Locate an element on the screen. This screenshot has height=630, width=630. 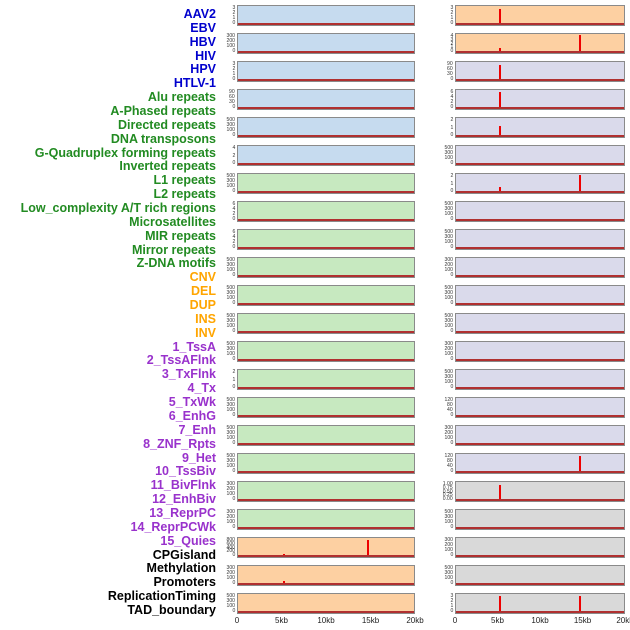
feature-track-13_reprpc is located at coordinates (540, 407).